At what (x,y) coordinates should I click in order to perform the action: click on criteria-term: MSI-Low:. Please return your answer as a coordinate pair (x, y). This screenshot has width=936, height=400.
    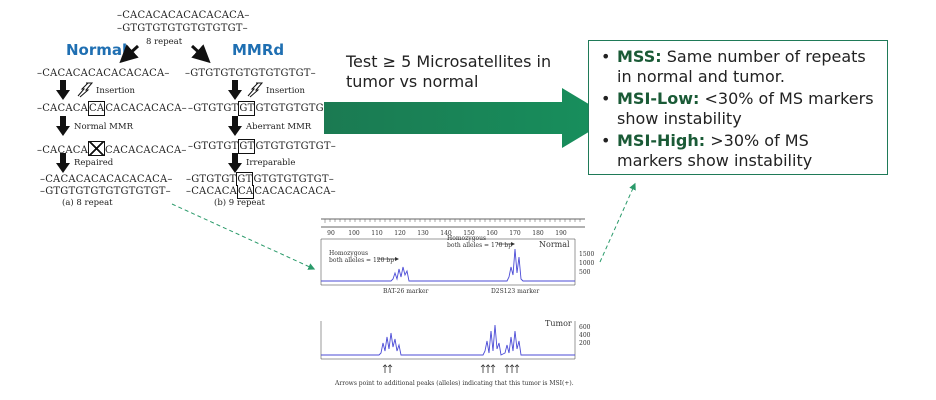
    Looking at the image, I should click on (658, 98).